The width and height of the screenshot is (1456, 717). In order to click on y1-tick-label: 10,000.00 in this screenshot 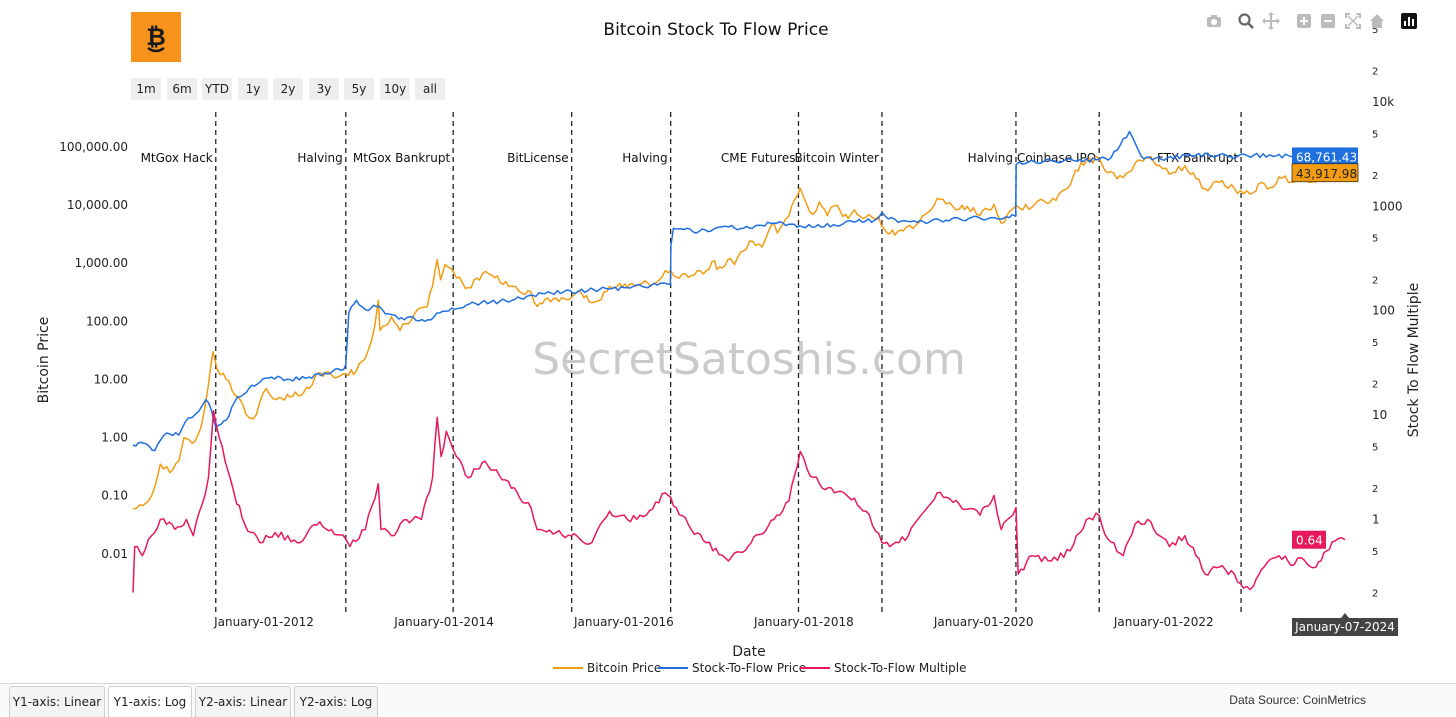, I will do `click(97, 205)`.